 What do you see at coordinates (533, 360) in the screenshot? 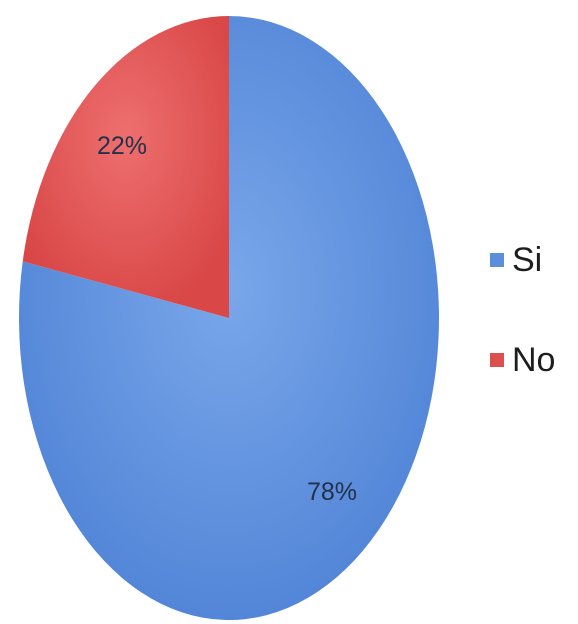
I see `legend-label-no: No` at bounding box center [533, 360].